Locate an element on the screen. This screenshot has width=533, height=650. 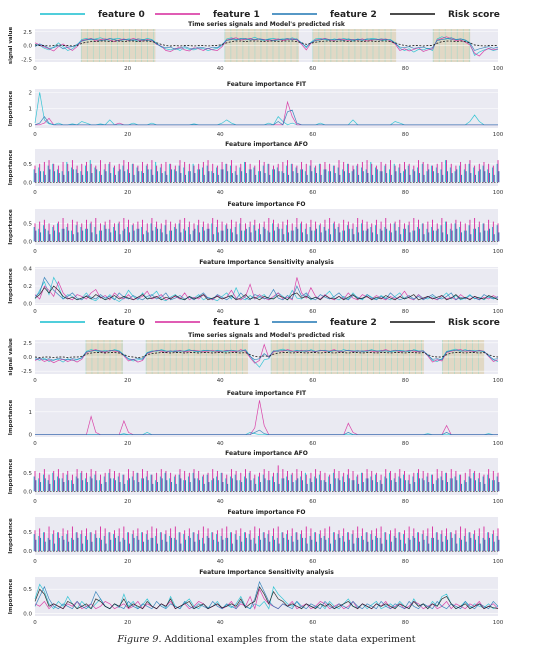
plot-area is located at coordinates (266, 417).